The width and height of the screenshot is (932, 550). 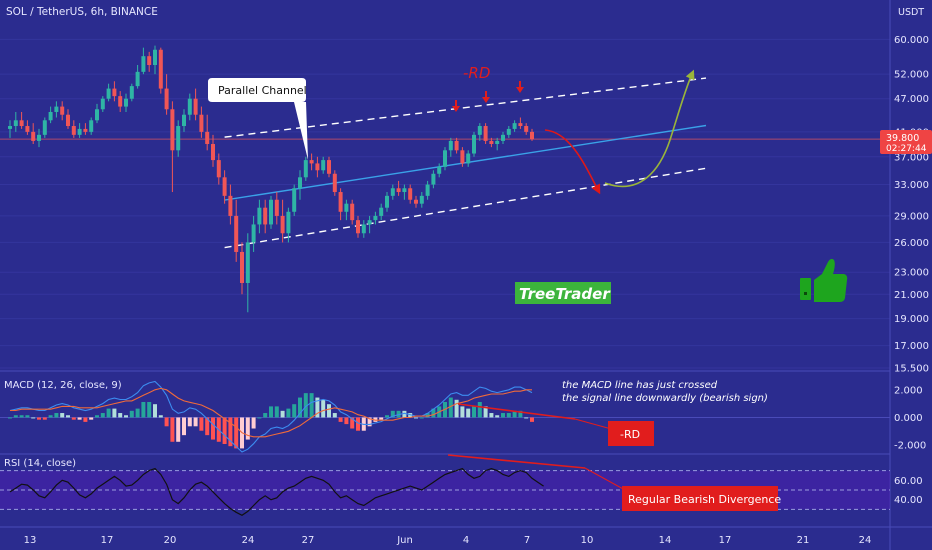 I want to click on macd-note-line1: the MACD line has just crossed, so click(x=640, y=385).